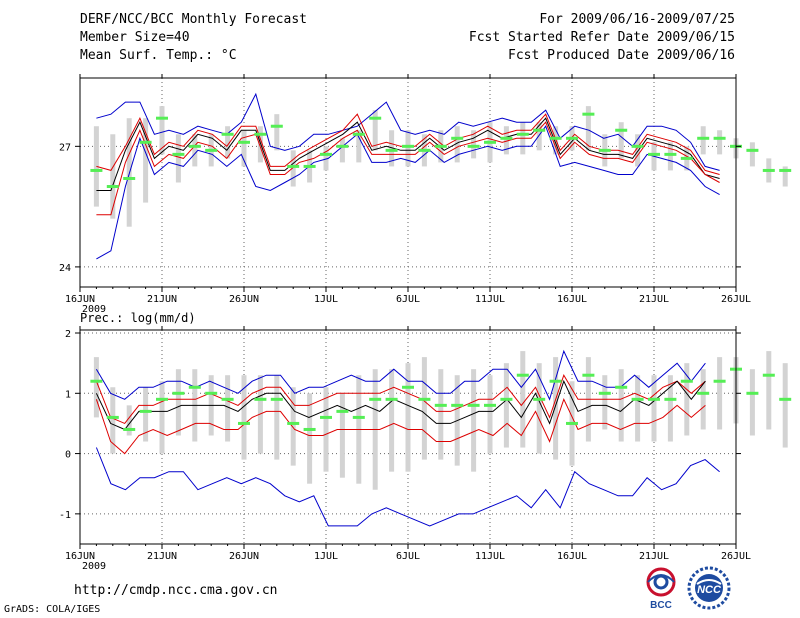 This screenshot has height=618, width=800. What do you see at coordinates (408, 556) in the screenshot?
I see `prec-x-label: 6JUL` at bounding box center [408, 556].